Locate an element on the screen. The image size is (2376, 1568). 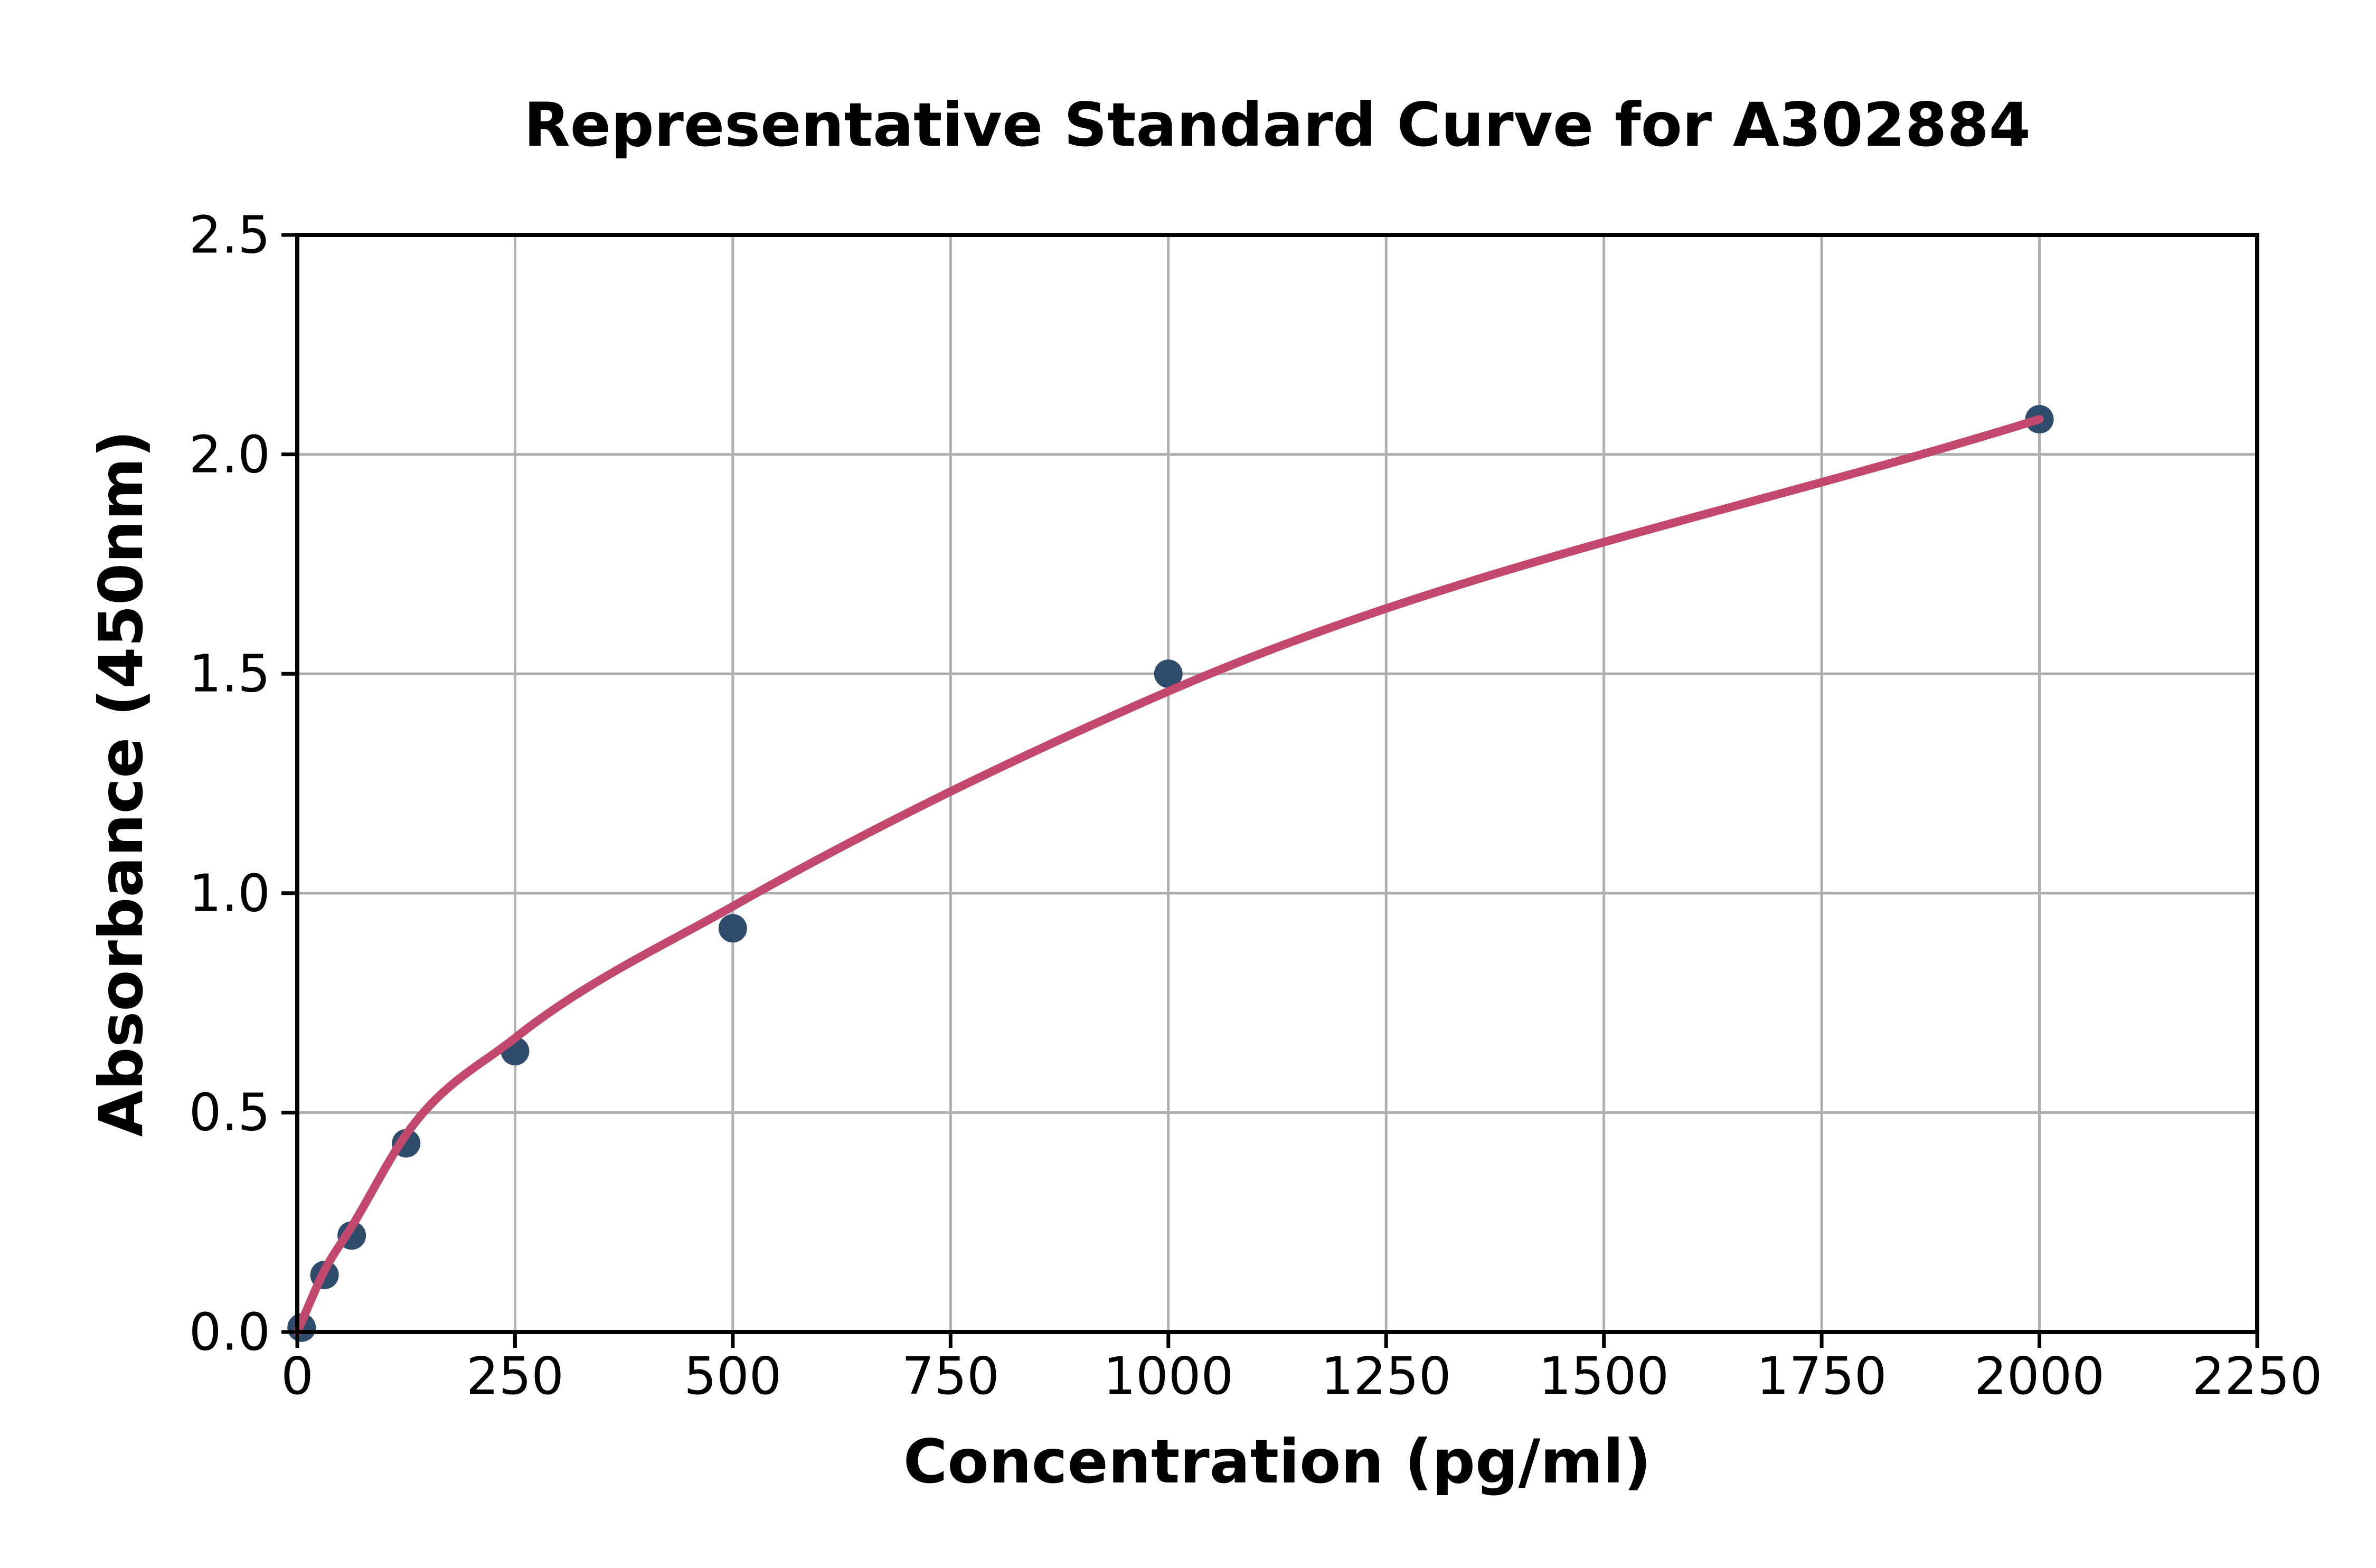
x-tick-label: 2000 is located at coordinates (2040, 1376).